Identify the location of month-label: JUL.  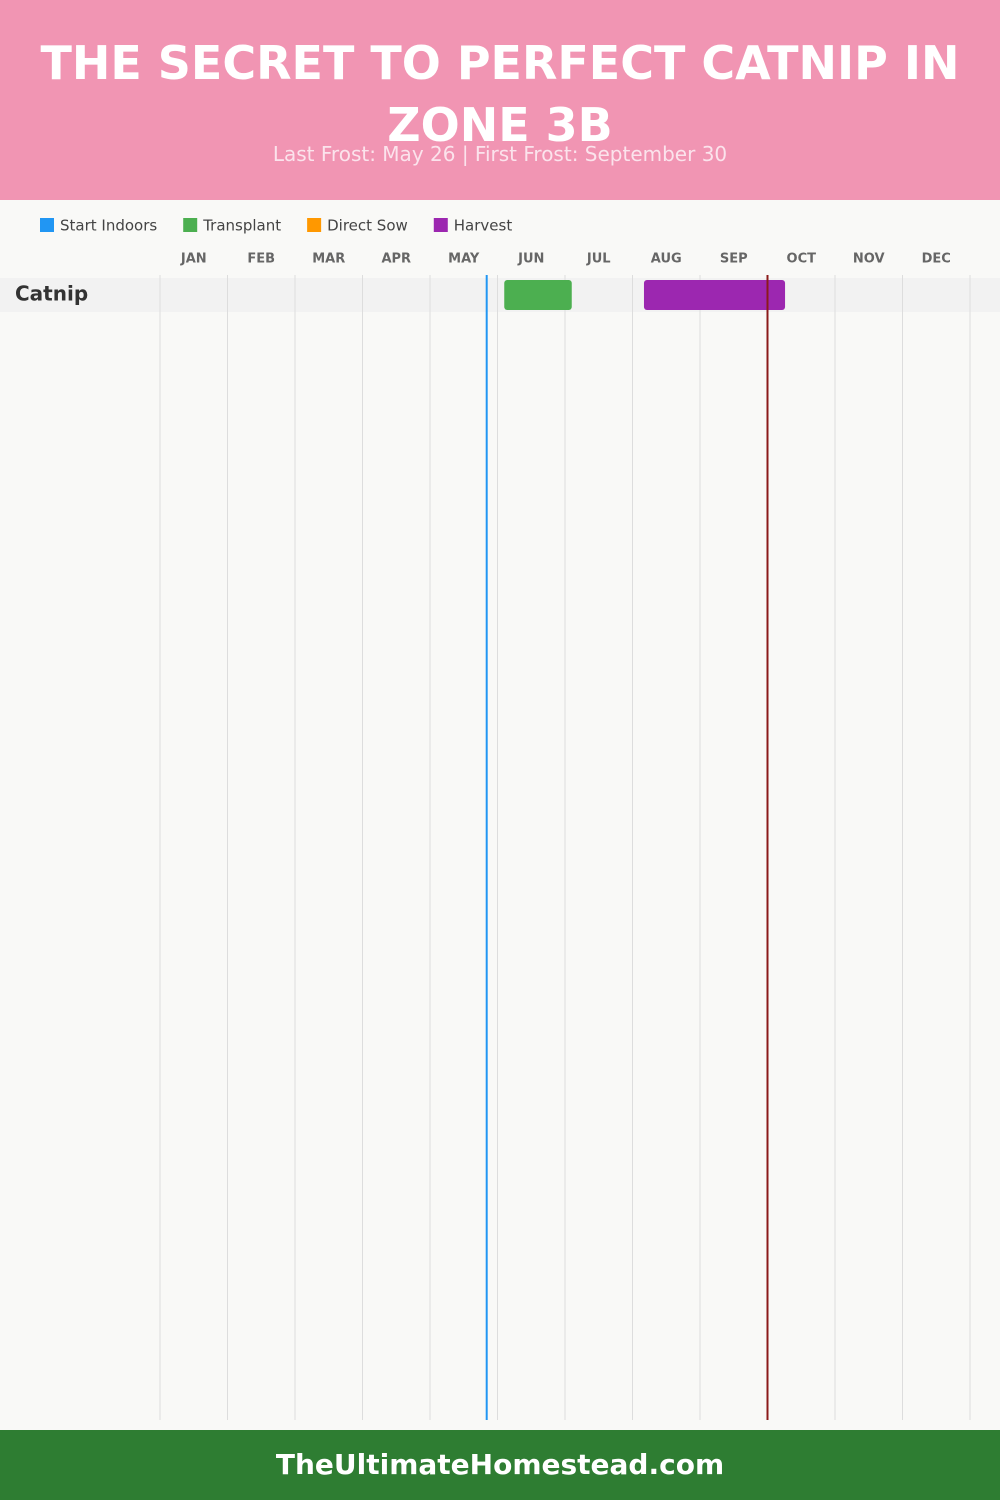
(598, 259).